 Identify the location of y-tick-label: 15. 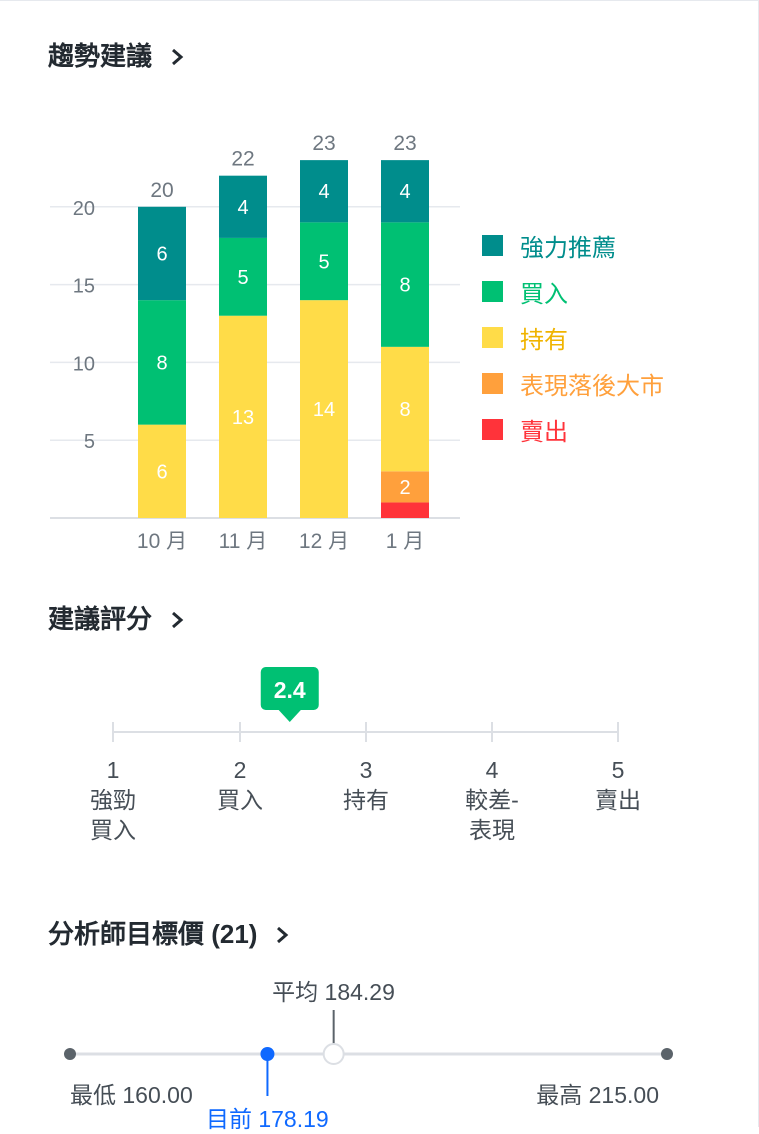
(84, 287).